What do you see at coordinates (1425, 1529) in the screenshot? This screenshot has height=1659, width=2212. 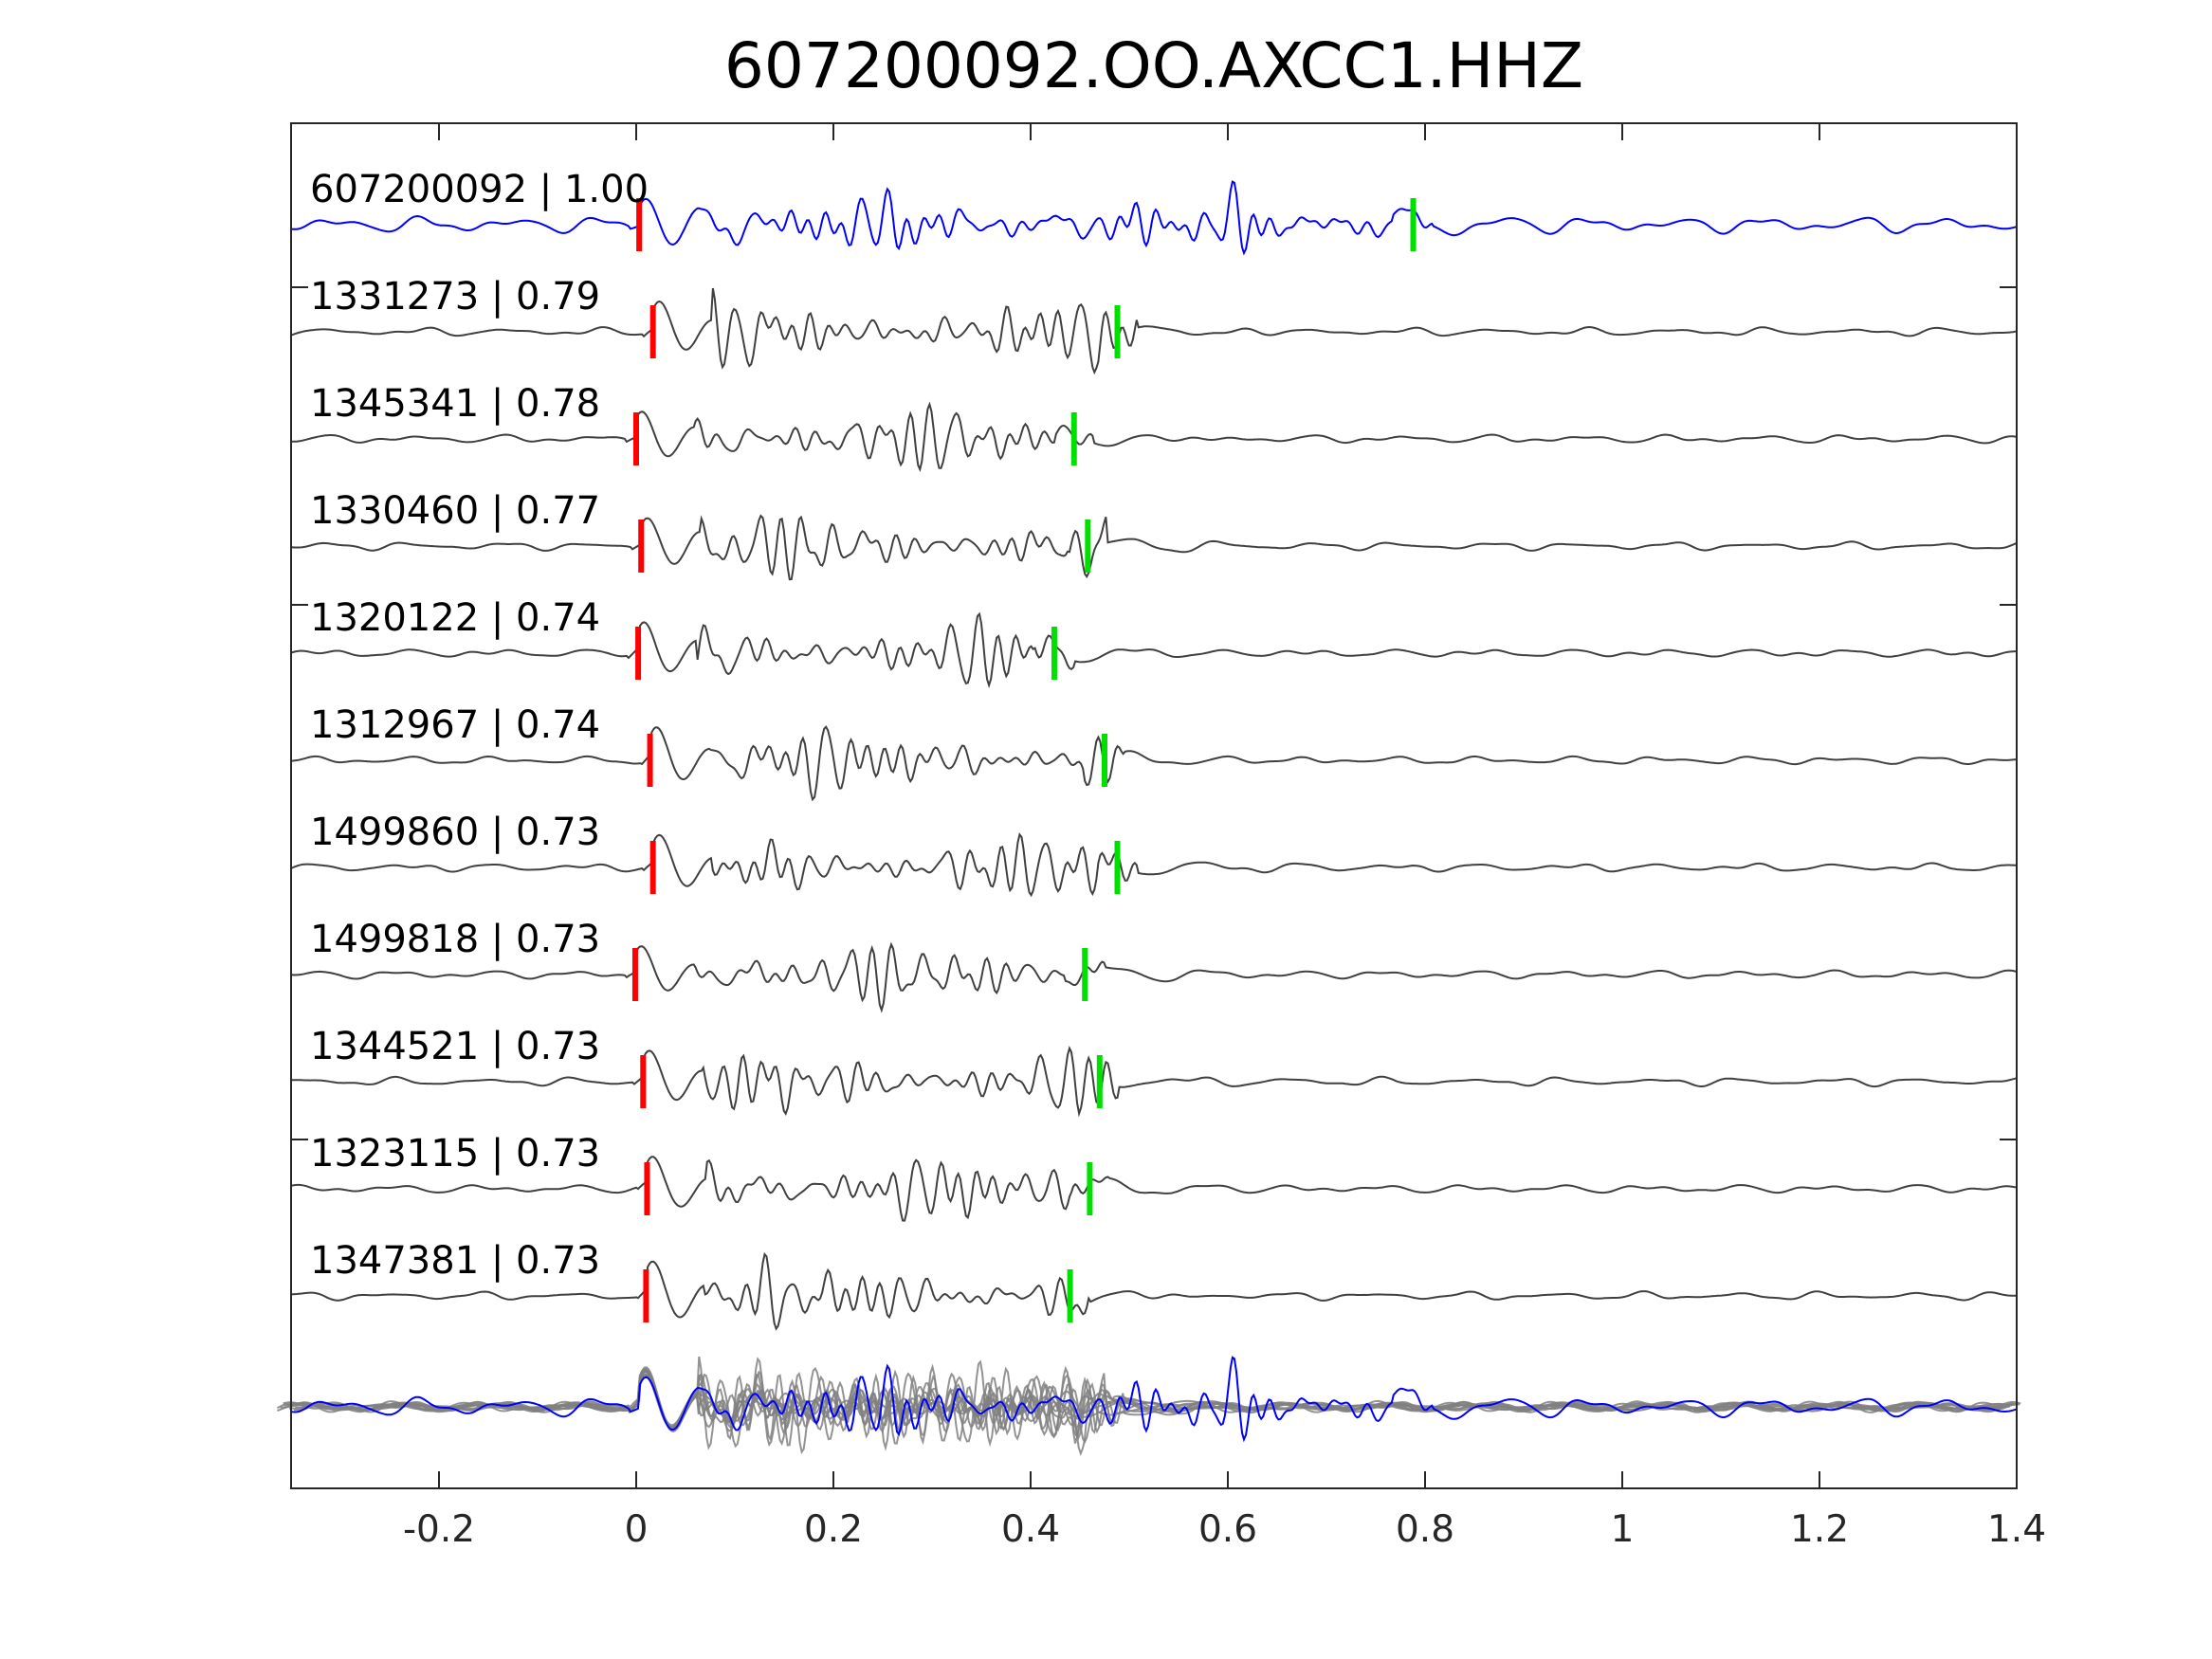 I see `x-tick-label: 0.8` at bounding box center [1425, 1529].